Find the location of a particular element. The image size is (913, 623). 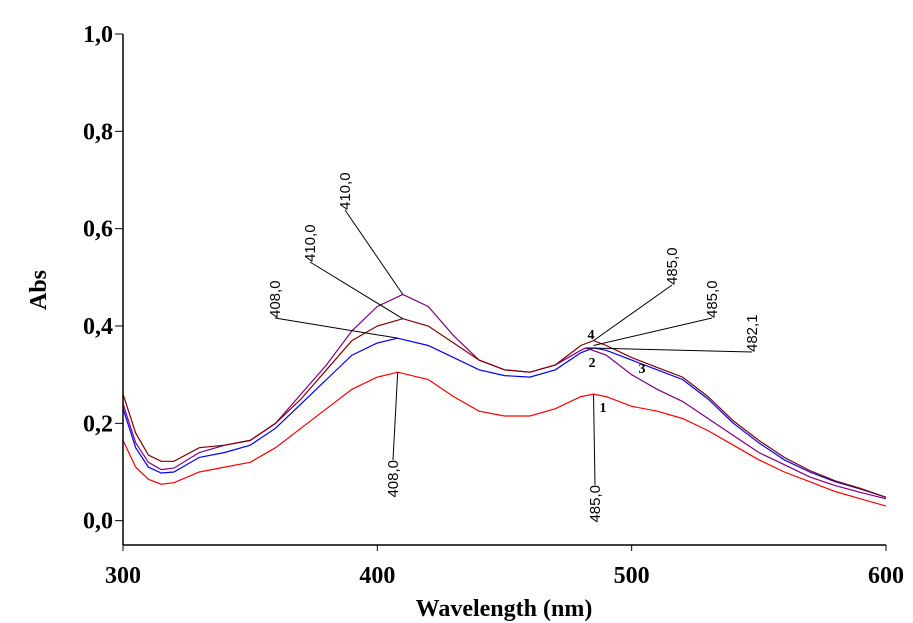

x-tick-label: 600 is located at coordinates (886, 576).